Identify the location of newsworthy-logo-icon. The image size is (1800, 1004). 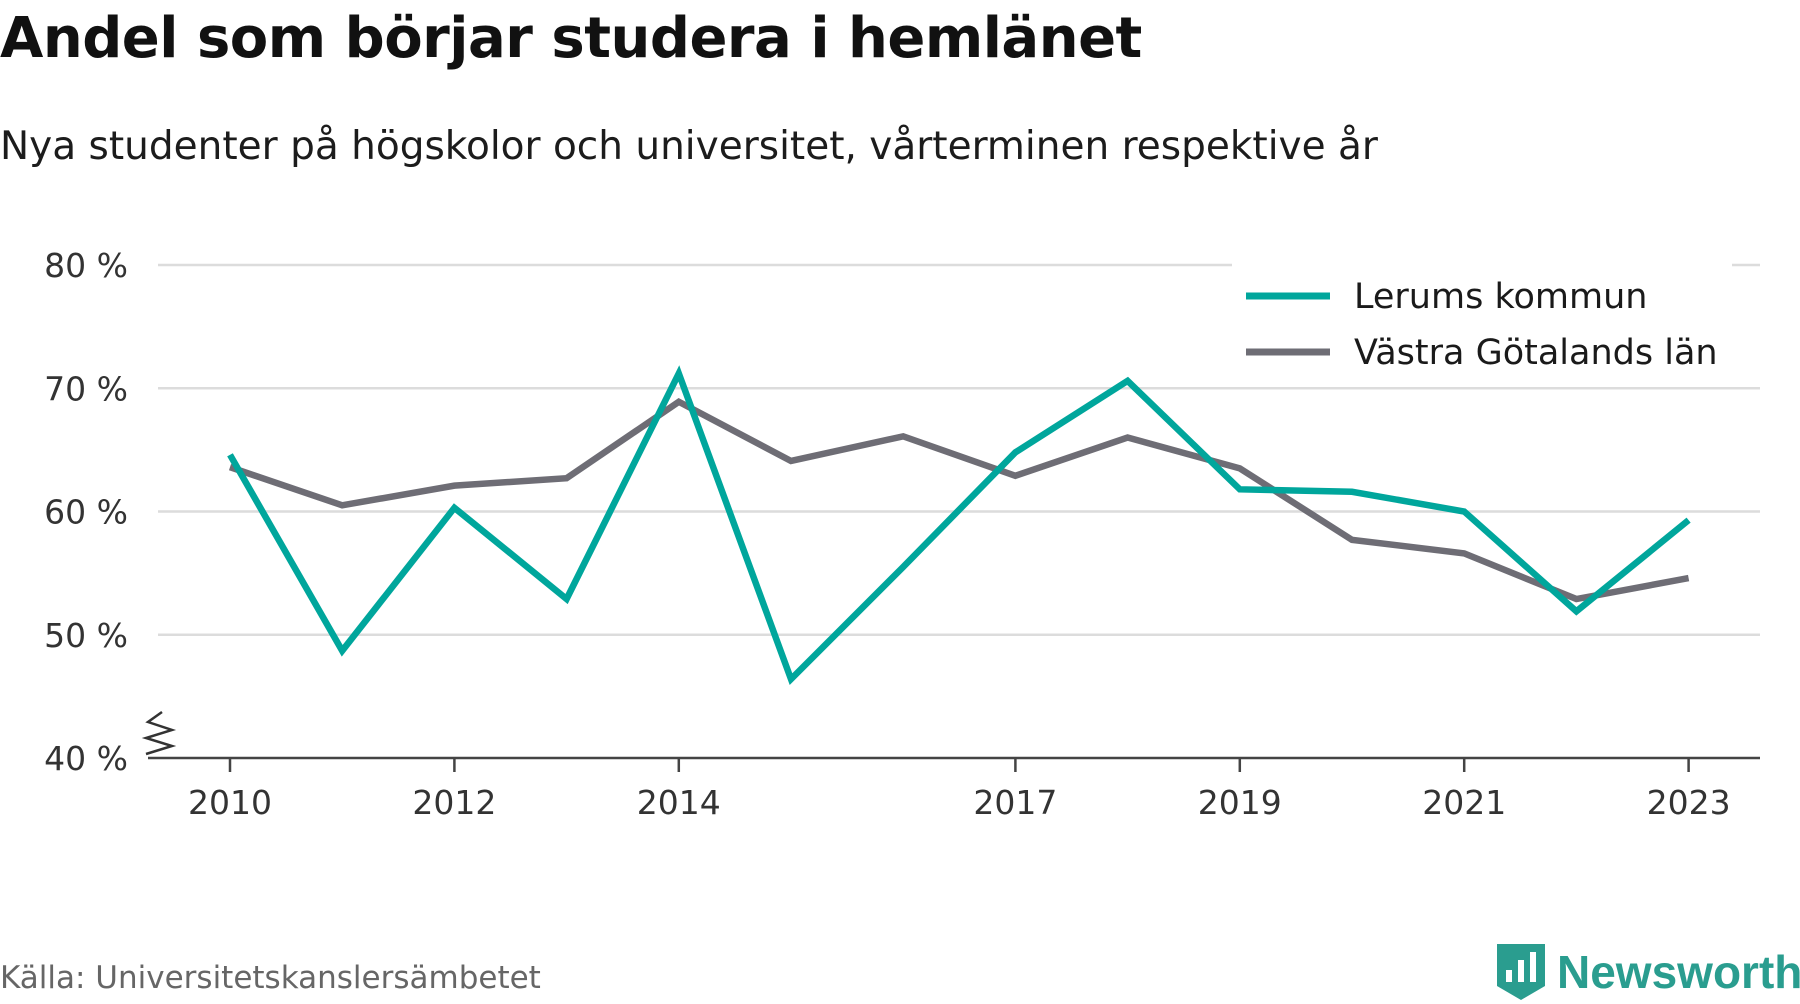
(1521, 972).